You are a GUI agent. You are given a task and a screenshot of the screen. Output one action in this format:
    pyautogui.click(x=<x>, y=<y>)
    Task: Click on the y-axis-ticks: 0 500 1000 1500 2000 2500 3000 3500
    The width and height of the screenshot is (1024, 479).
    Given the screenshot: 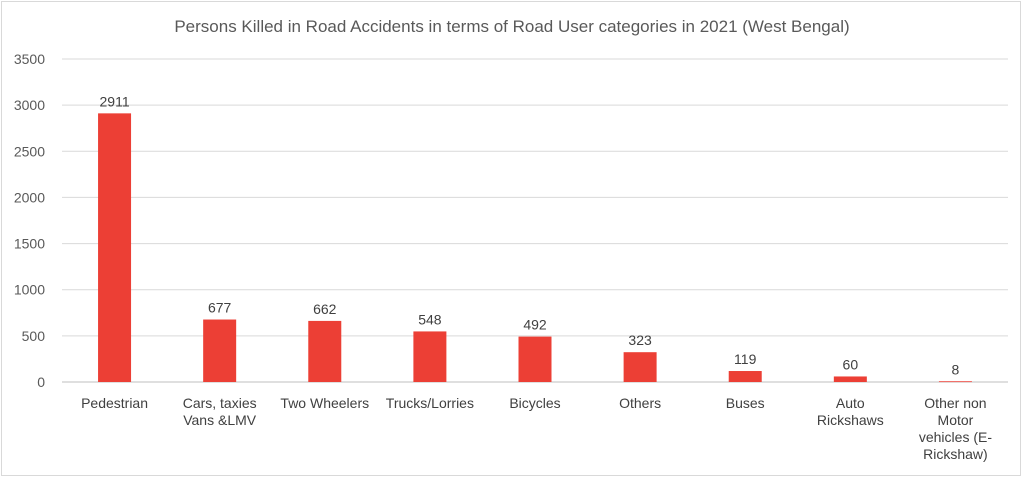 What is the action you would take?
    pyautogui.click(x=29, y=220)
    